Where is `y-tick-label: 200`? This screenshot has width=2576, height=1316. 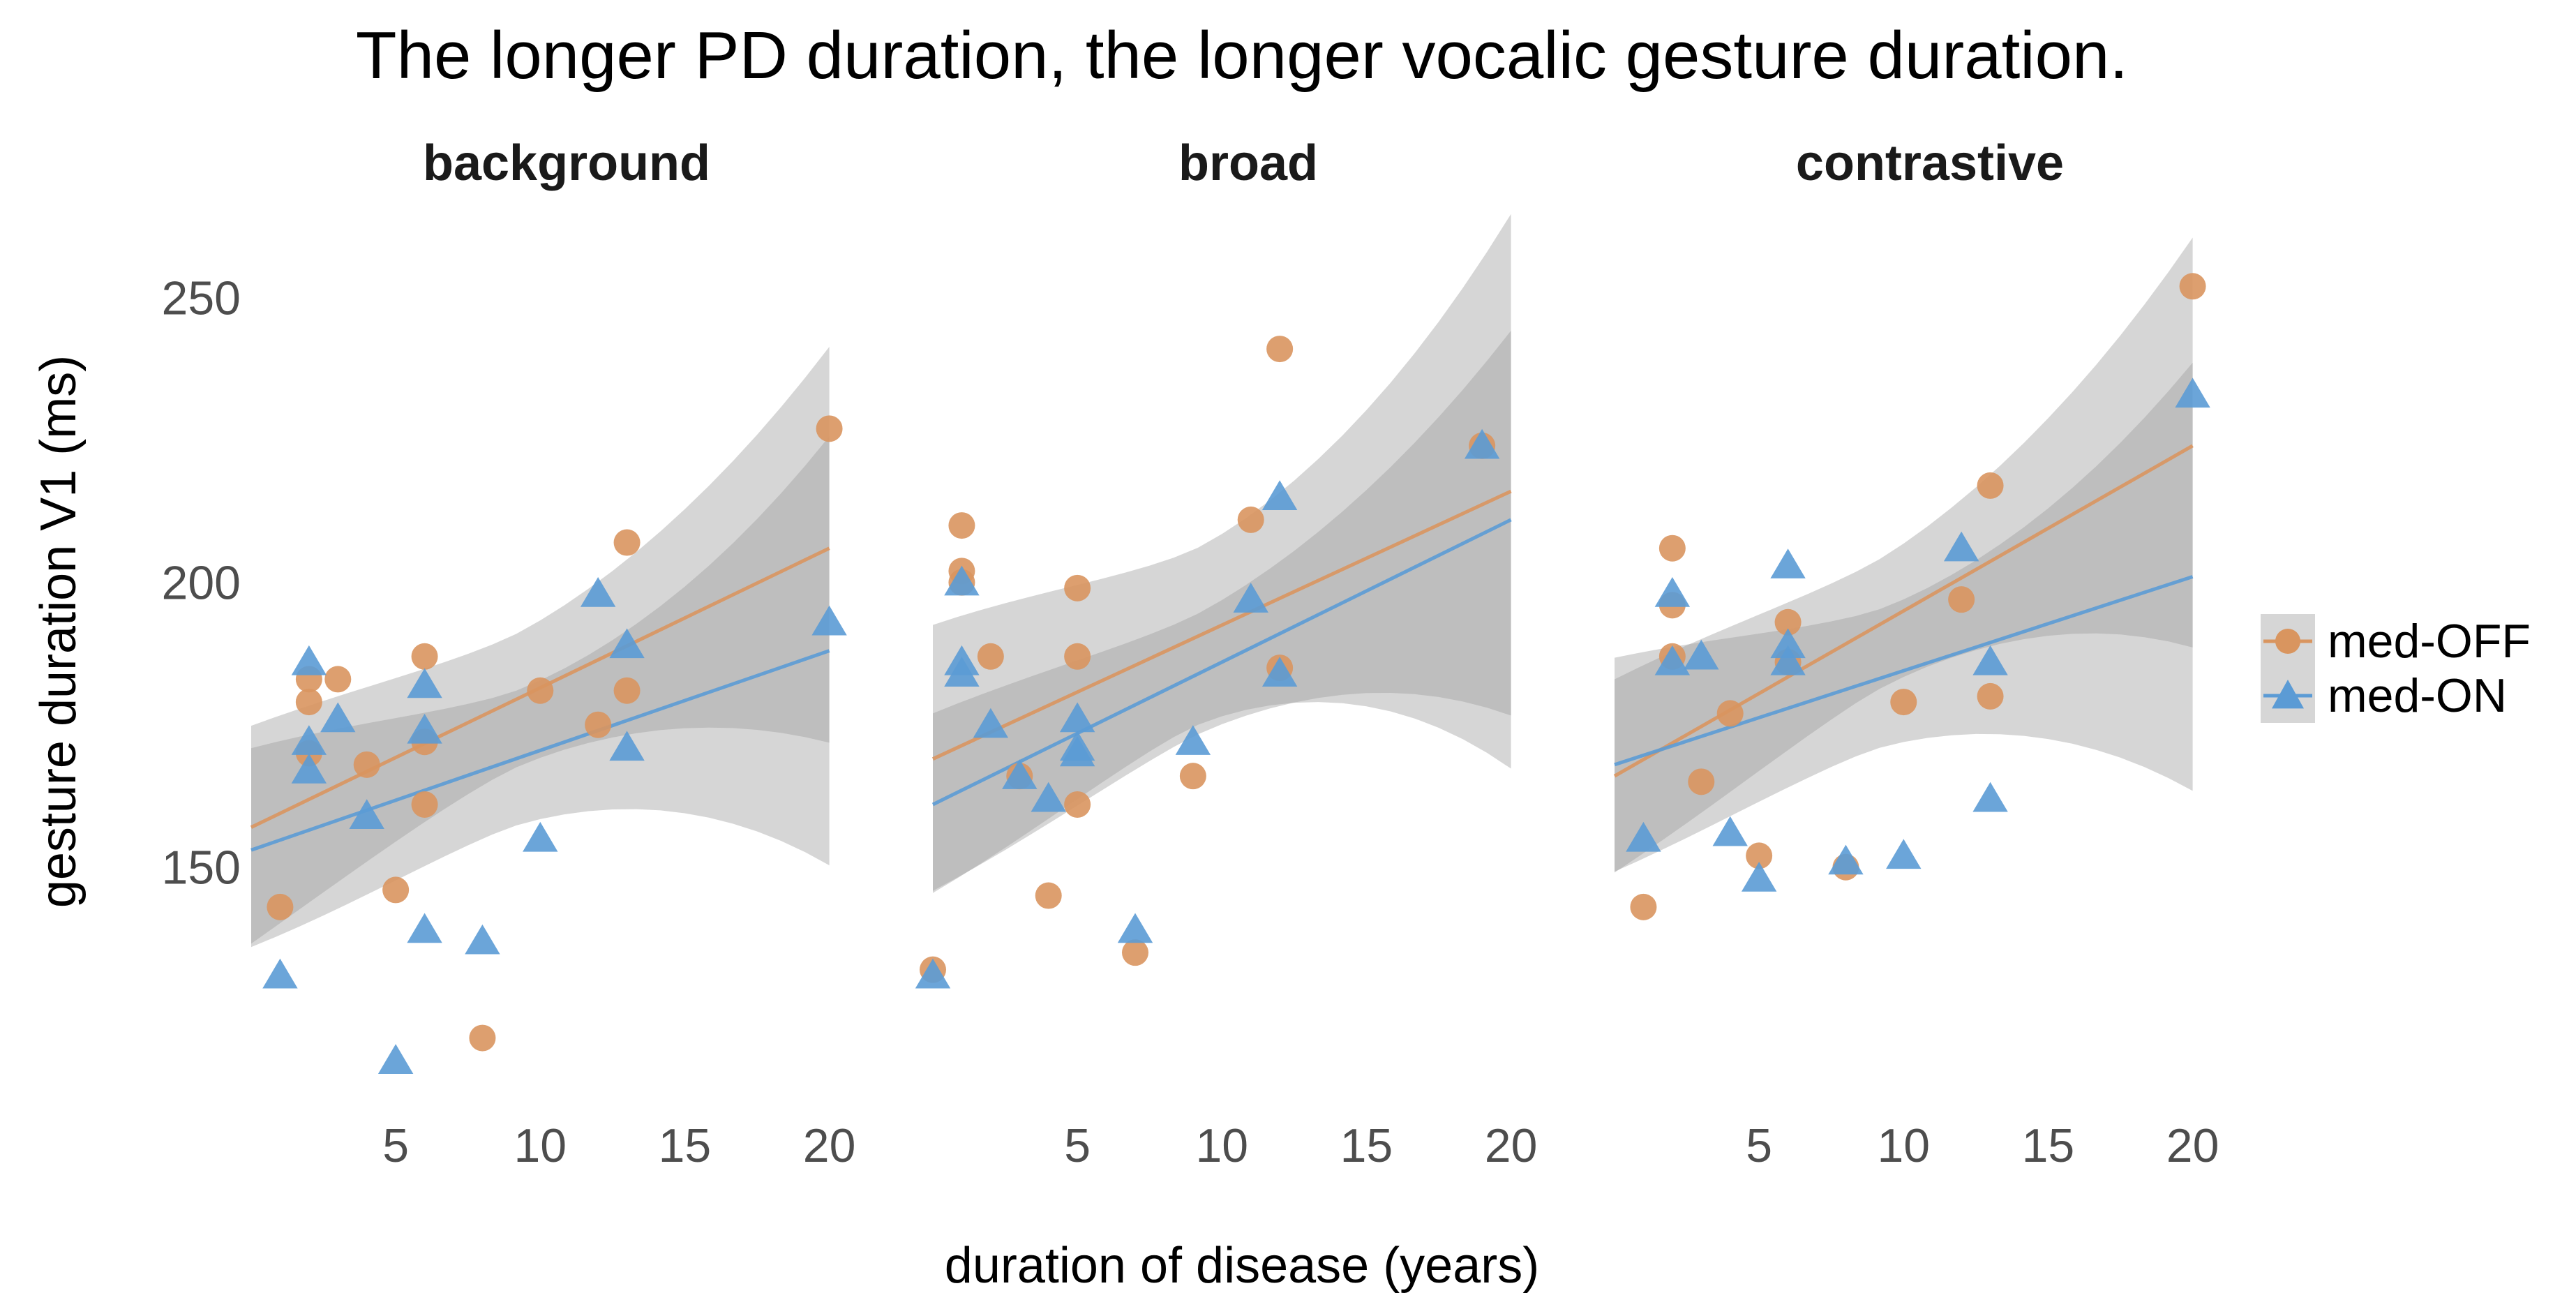
y-tick-label: 200 is located at coordinates (201, 583).